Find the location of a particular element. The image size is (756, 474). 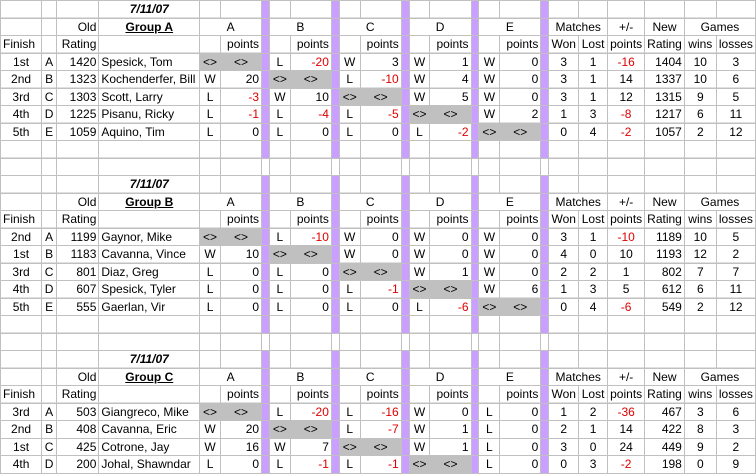

header-col-c: C is located at coordinates (370, 26).